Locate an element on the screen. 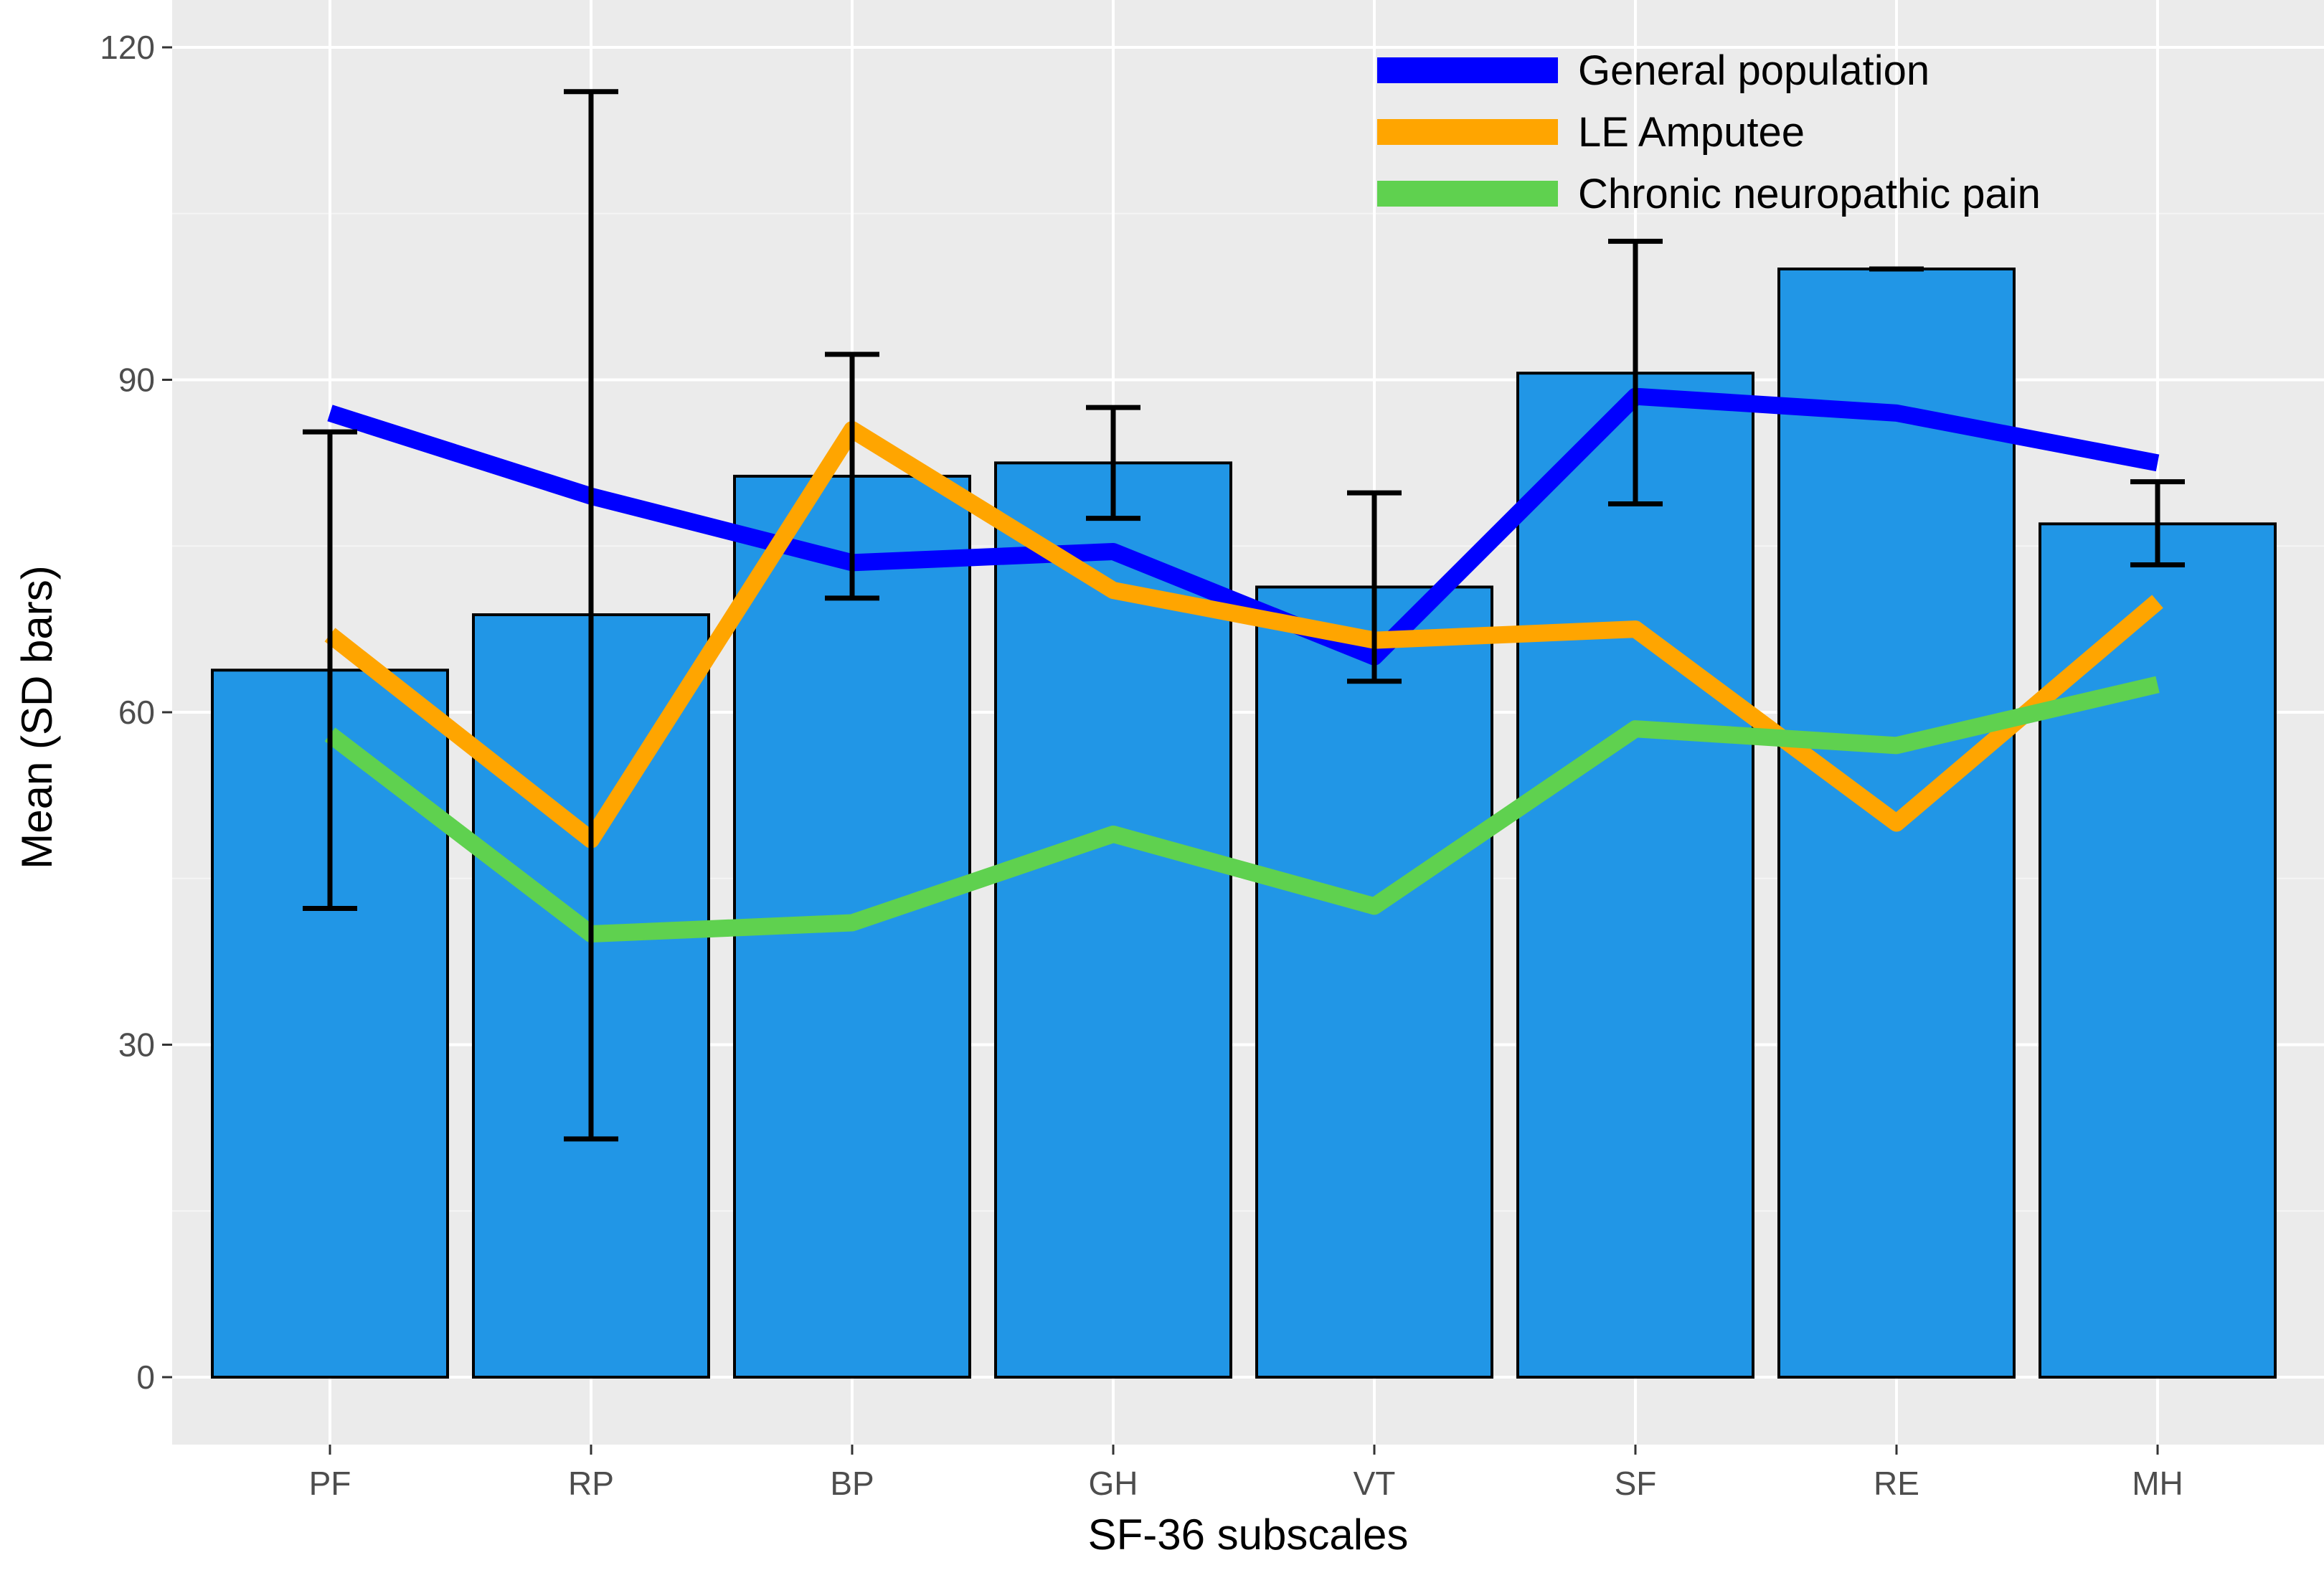  legend-label-general-population: General population is located at coordinates (1753, 70).